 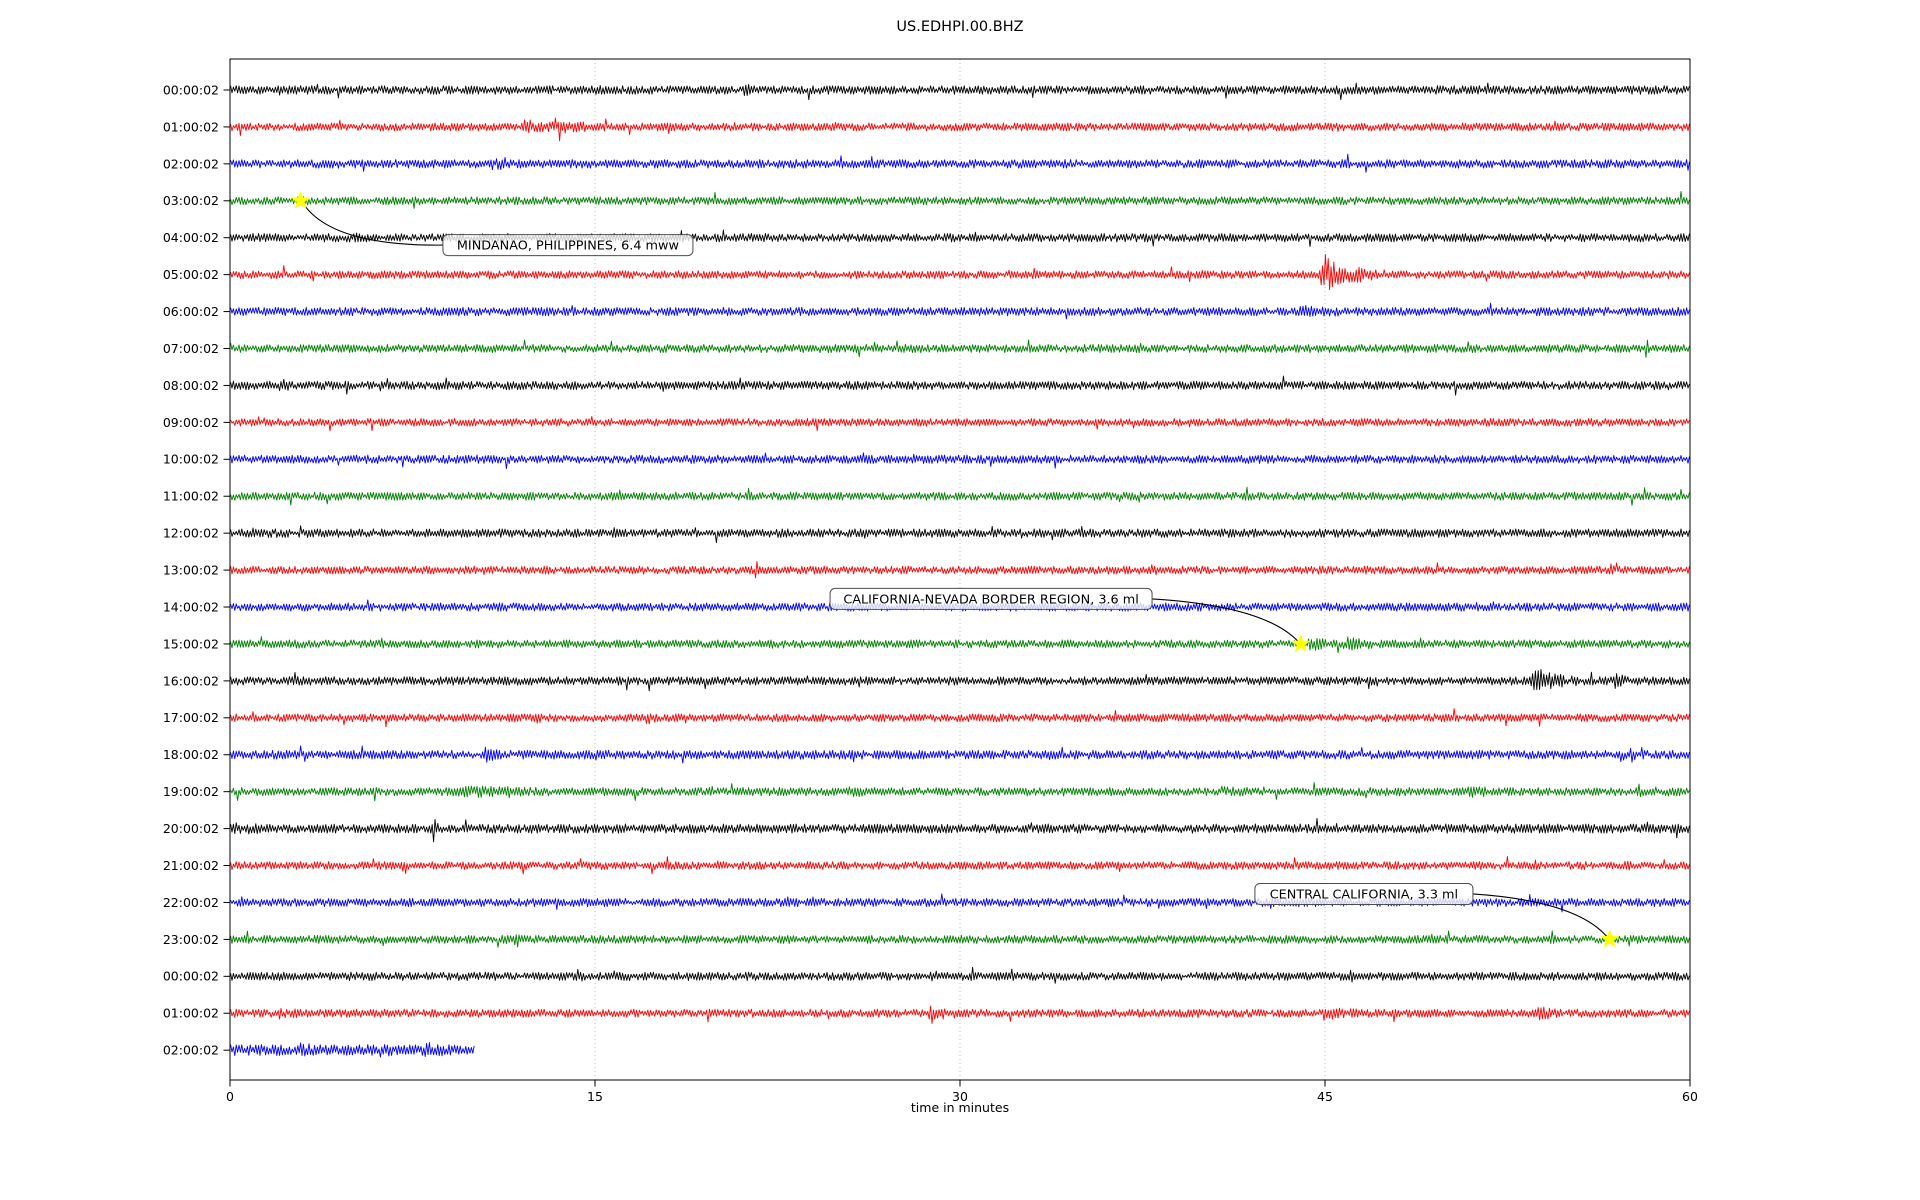 I want to click on y-tick-label-21: 21:00:02, so click(x=191, y=865).